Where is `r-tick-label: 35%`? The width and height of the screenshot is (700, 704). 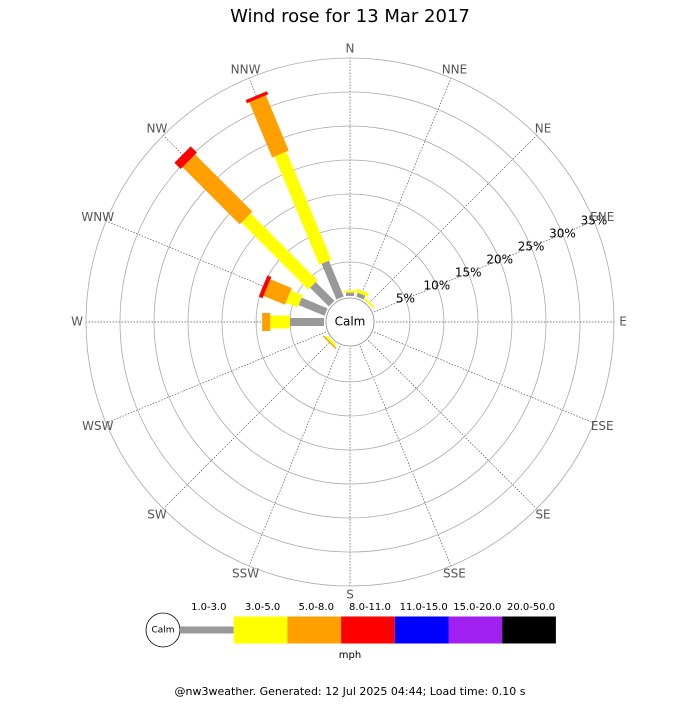
r-tick-label: 35% is located at coordinates (594, 220).